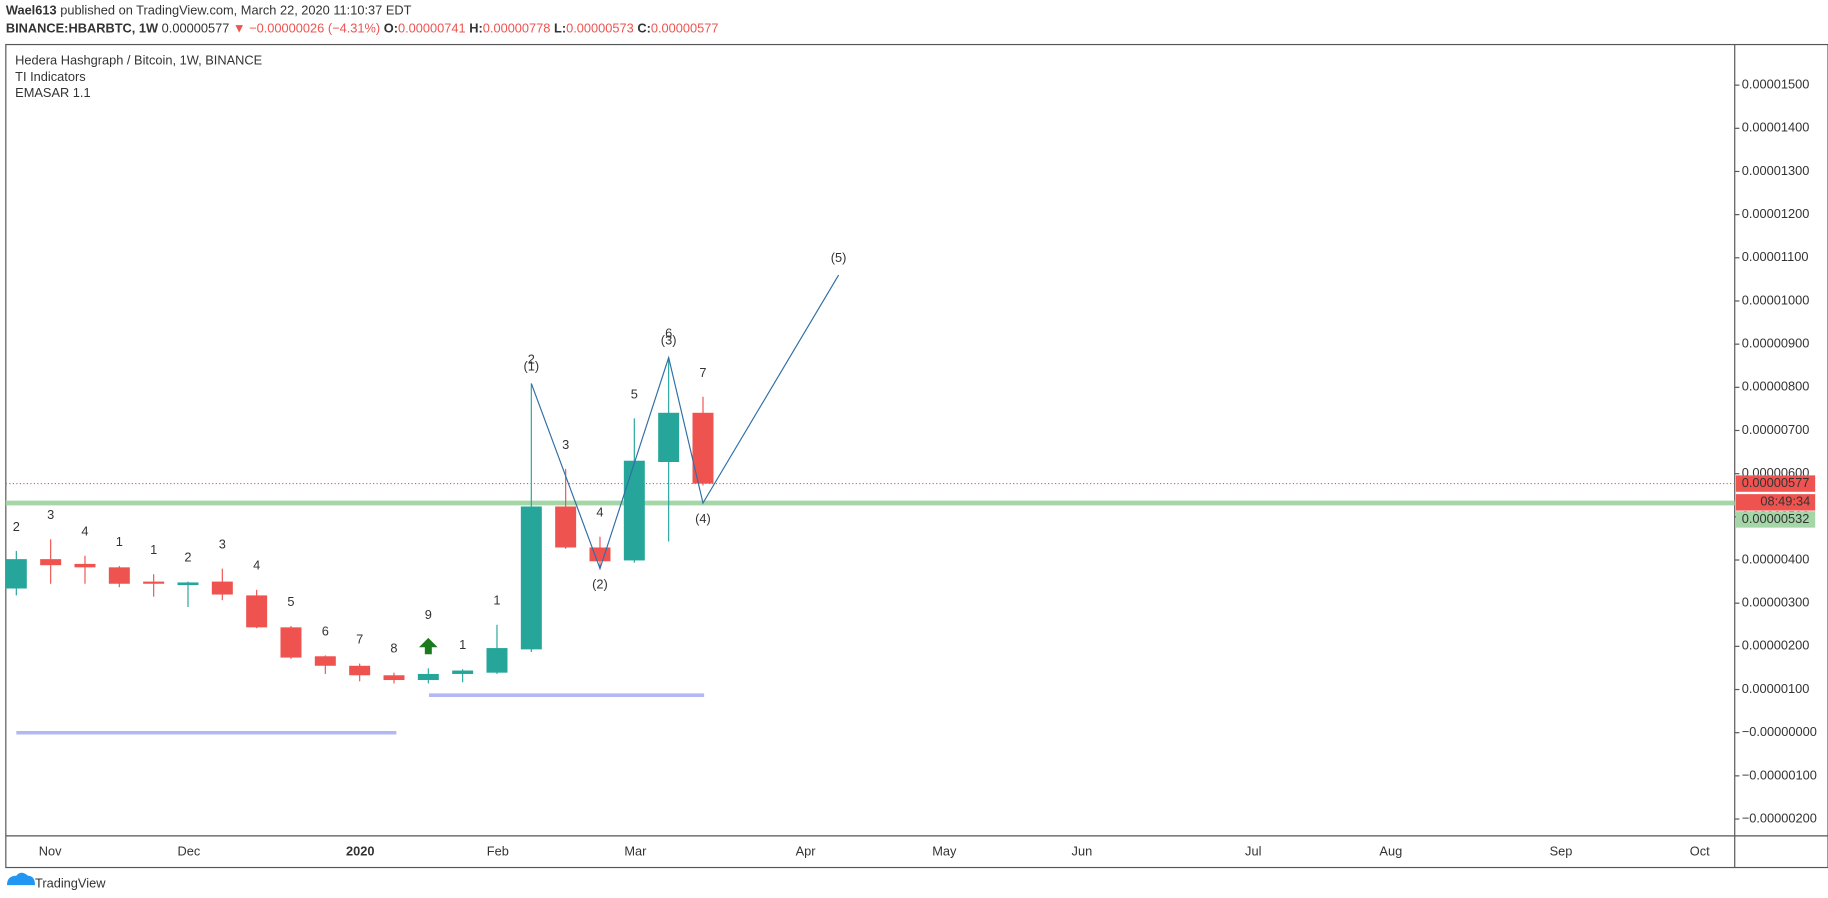 This screenshot has width=1828, height=898. What do you see at coordinates (1785, 501) in the screenshot?
I see `countdown-label: 08:49:34` at bounding box center [1785, 501].